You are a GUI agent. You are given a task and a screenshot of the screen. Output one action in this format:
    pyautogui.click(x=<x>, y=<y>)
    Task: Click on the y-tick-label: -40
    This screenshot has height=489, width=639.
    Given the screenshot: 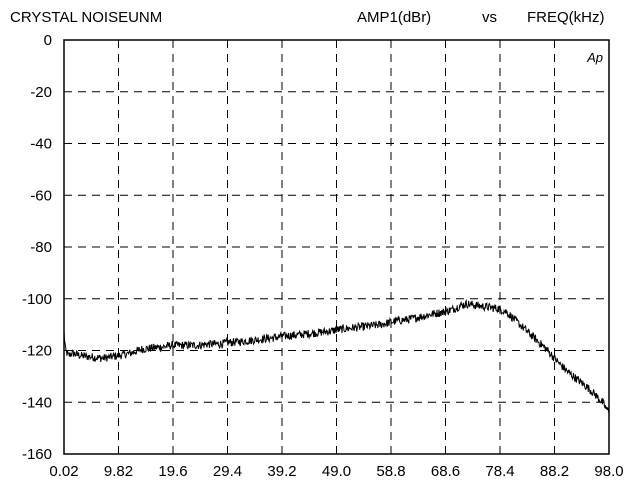 What is the action you would take?
    pyautogui.click(x=41, y=144)
    